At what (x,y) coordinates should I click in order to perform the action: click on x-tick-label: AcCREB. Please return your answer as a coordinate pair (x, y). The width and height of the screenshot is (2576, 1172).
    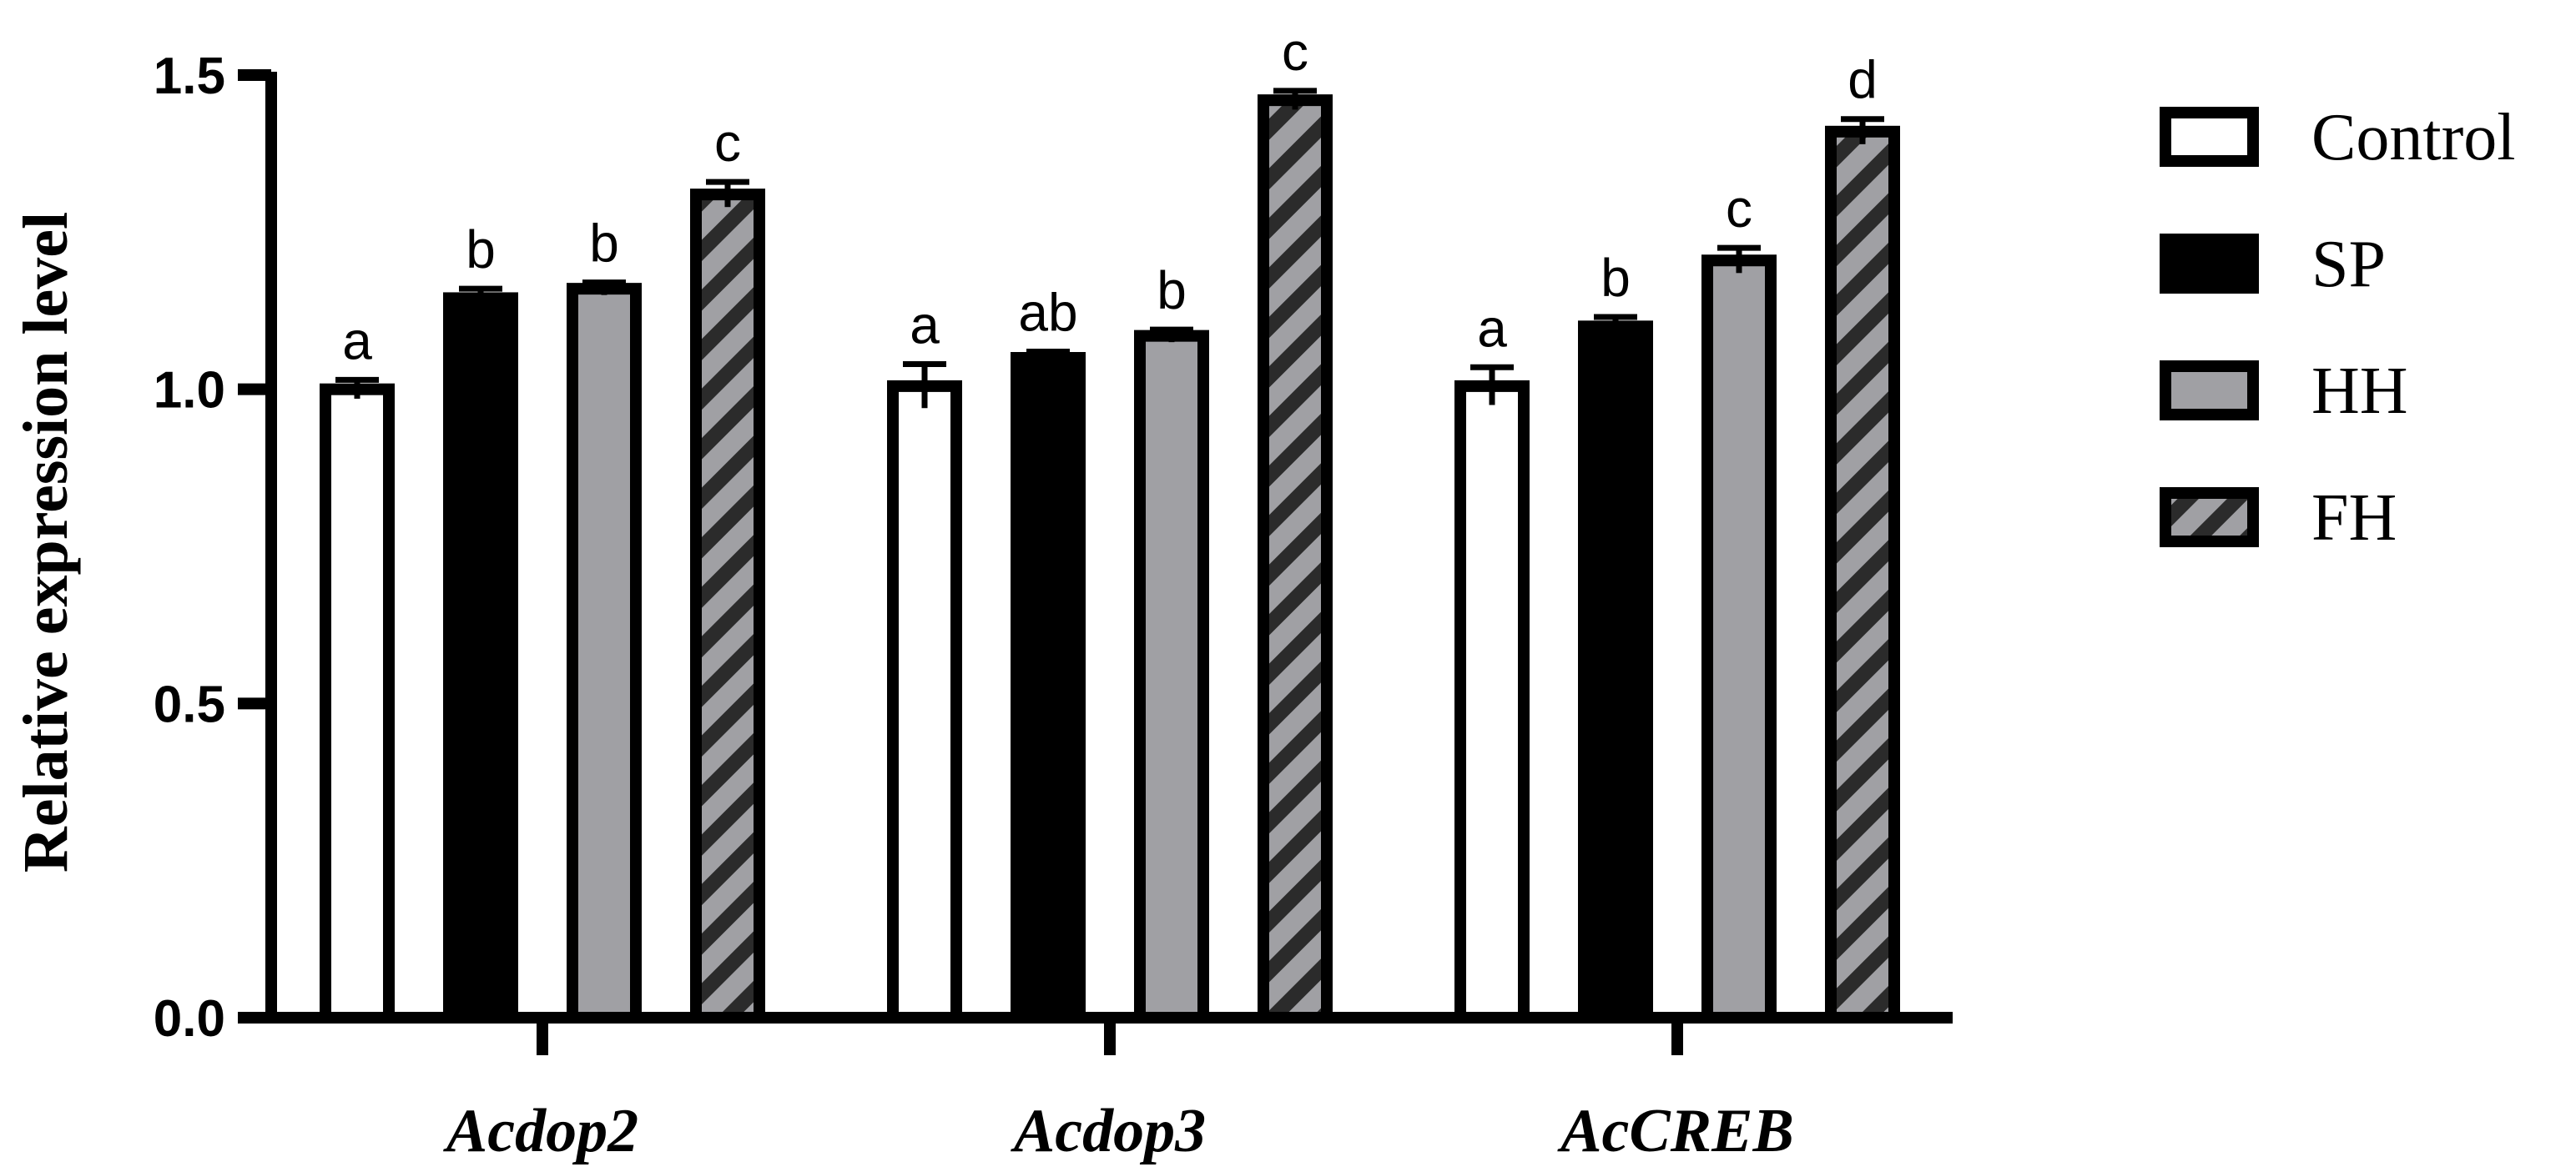
    Looking at the image, I should click on (1675, 1131).